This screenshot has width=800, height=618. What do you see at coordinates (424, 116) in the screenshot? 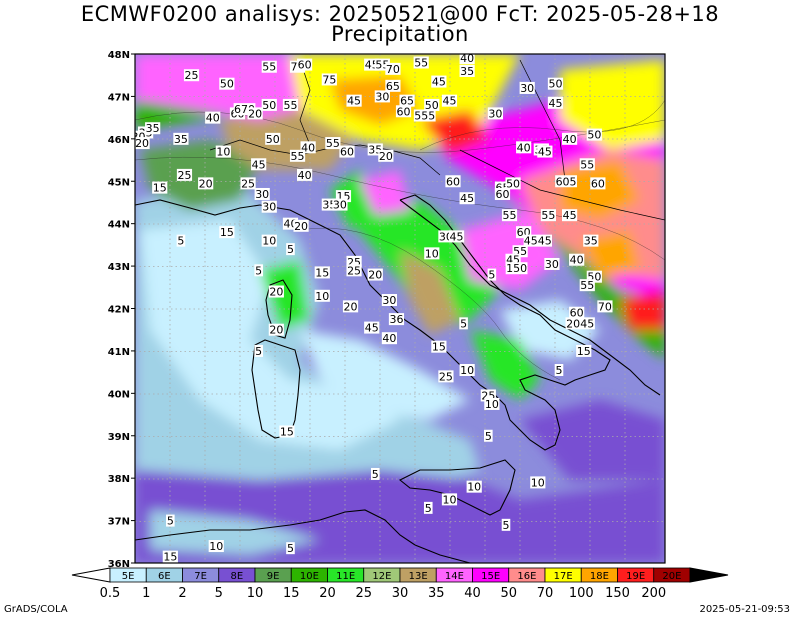
I see `svg-text: 555` at bounding box center [424, 116].